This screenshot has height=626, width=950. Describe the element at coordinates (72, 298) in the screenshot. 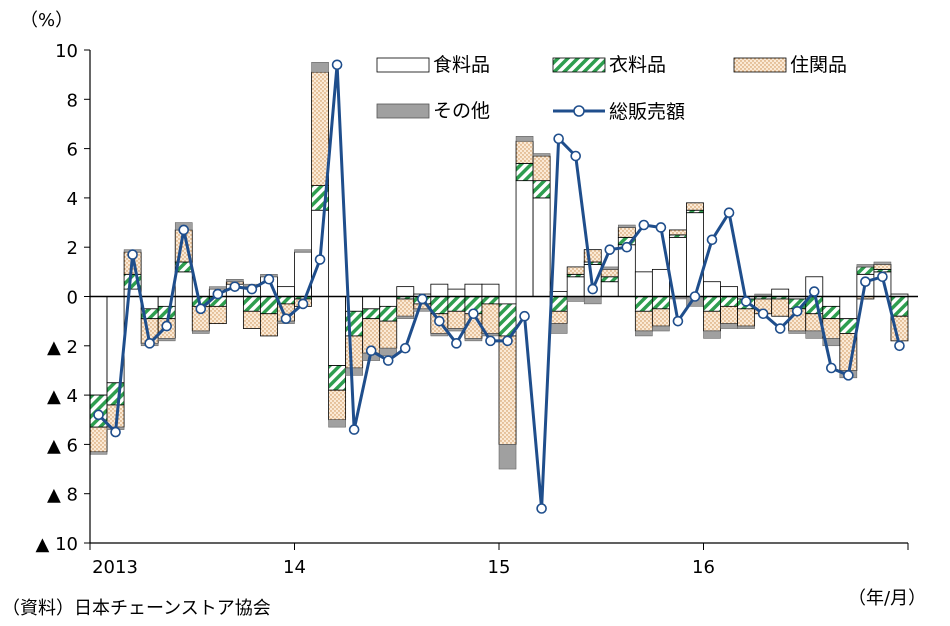

I see `y-tick-label-5: 0` at that location.